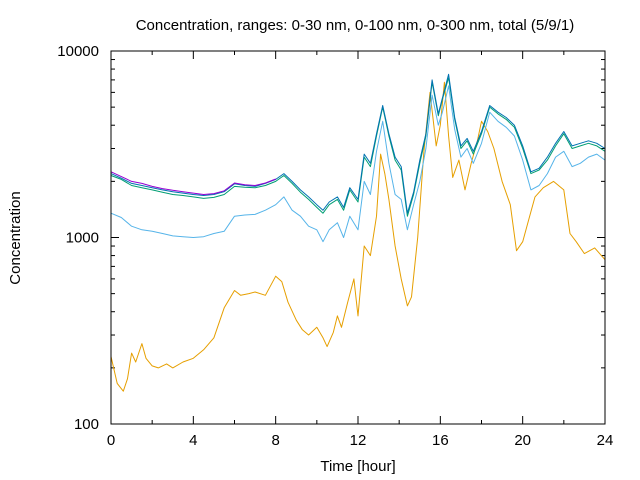 Image resolution: width=640 pixels, height=480 pixels. What do you see at coordinates (82, 238) in the screenshot?
I see `y-tick-label: 1000` at bounding box center [82, 238].